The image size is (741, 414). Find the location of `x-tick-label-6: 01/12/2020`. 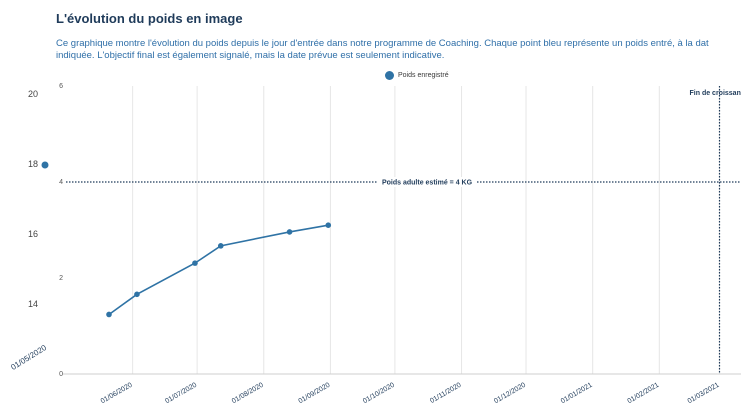

x-tick-label-6: 01/12/2020 is located at coordinates (510, 394).